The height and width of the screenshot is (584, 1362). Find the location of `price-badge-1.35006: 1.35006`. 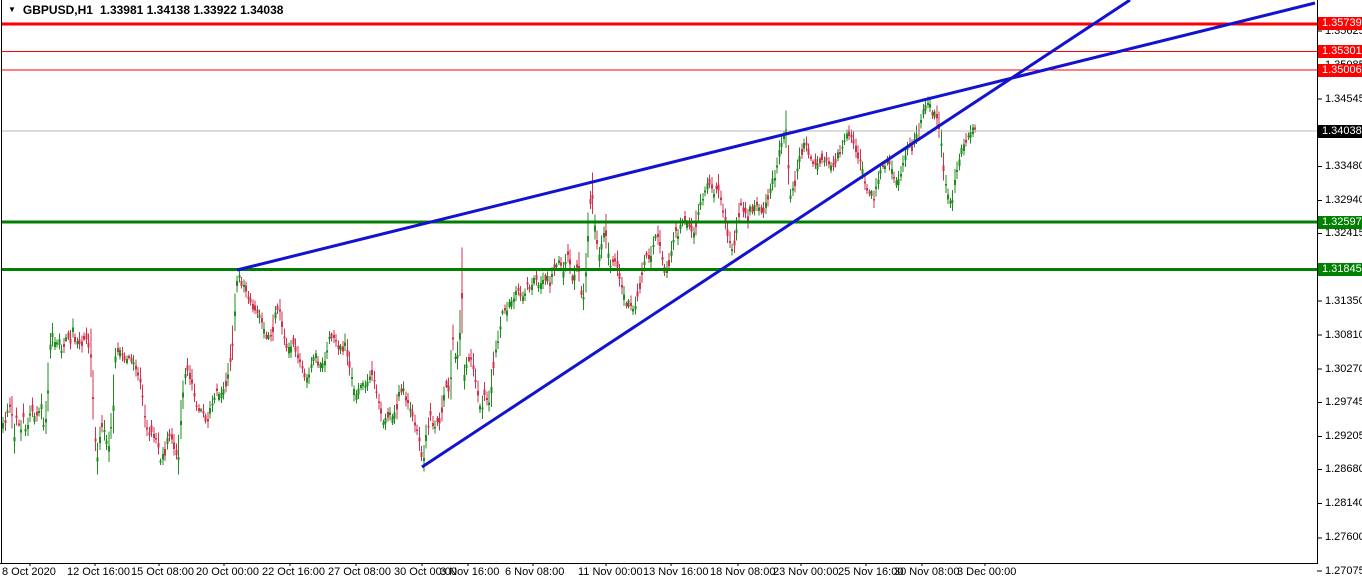

price-badge-1.35006: 1.35006 is located at coordinates (1340, 70).